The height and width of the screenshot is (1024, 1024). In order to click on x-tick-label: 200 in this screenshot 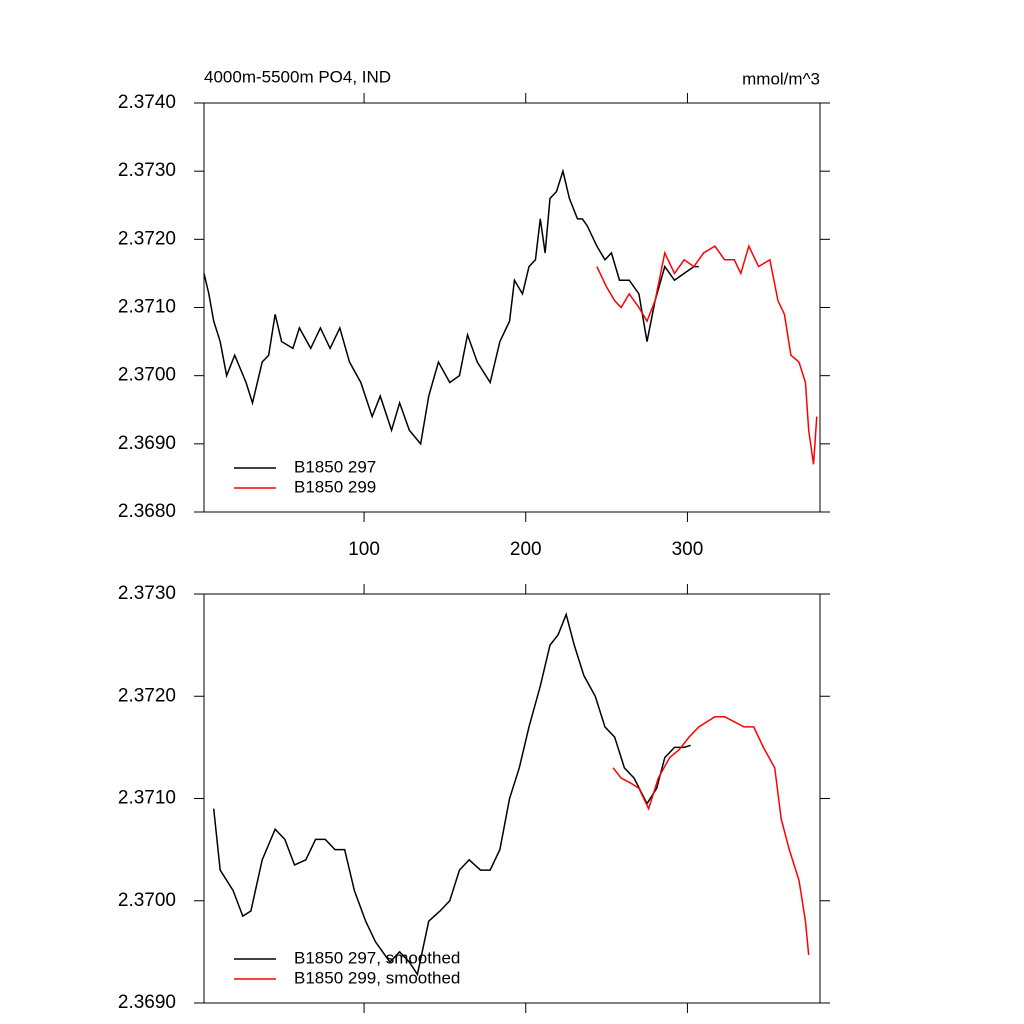, I will do `click(526, 549)`.